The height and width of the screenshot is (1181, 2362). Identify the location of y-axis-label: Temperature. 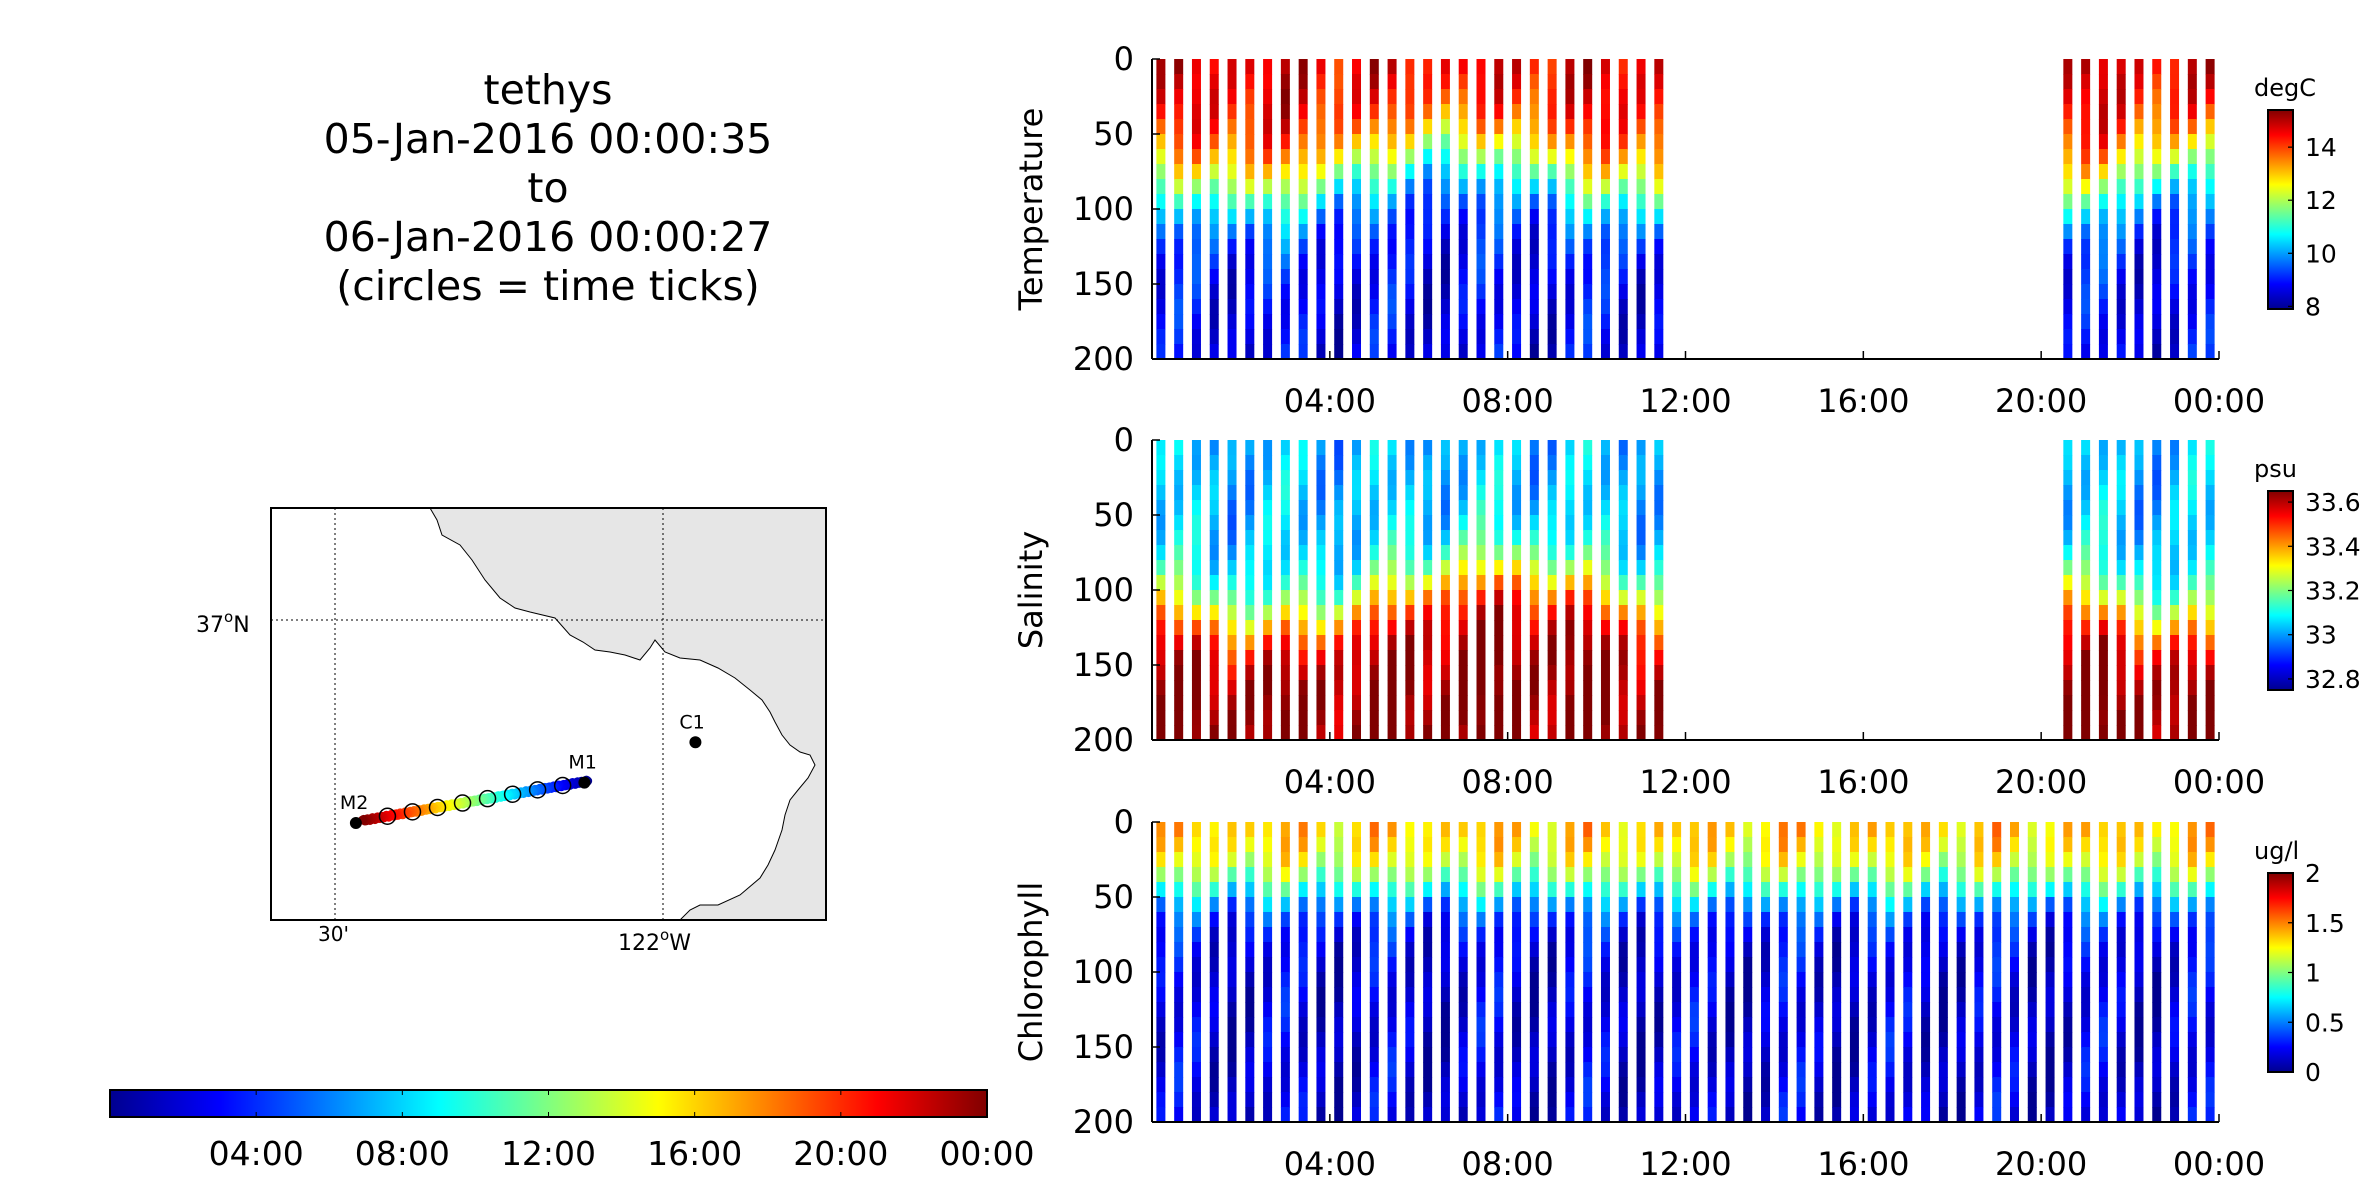
(1031, 210).